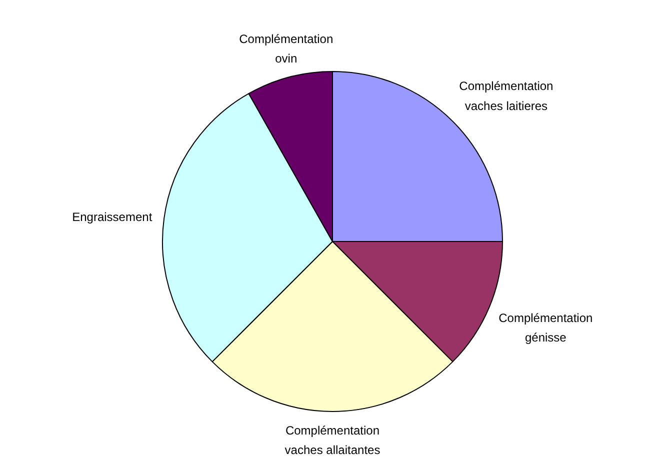 This screenshot has width=666, height=475. What do you see at coordinates (506, 96) in the screenshot?
I see `slice-label: Complémentation vaches laitieres` at bounding box center [506, 96].